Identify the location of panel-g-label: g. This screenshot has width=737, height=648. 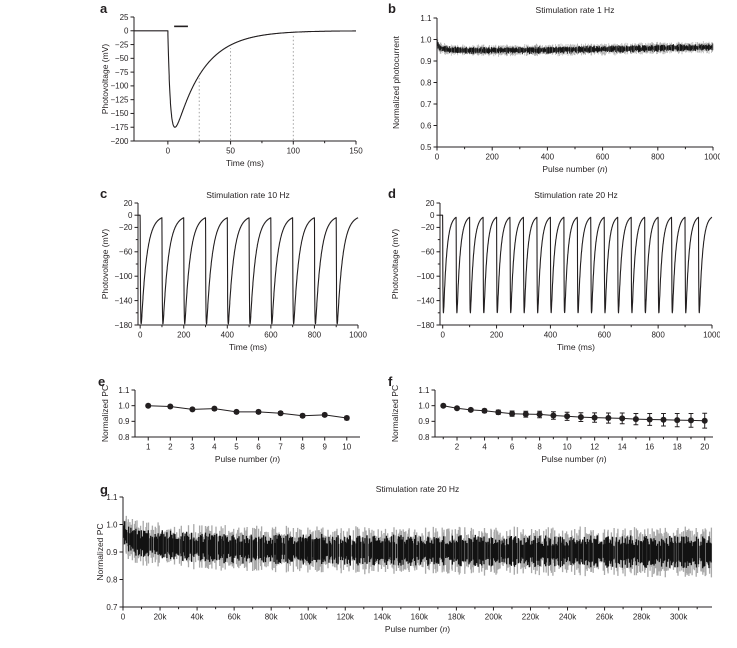
(104, 489).